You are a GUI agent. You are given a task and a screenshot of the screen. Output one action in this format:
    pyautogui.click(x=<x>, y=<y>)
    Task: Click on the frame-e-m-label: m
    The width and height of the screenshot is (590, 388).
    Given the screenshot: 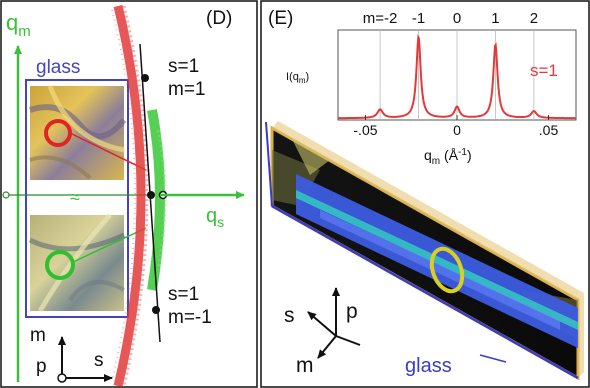 What is the action you would take?
    pyautogui.click(x=305, y=365)
    